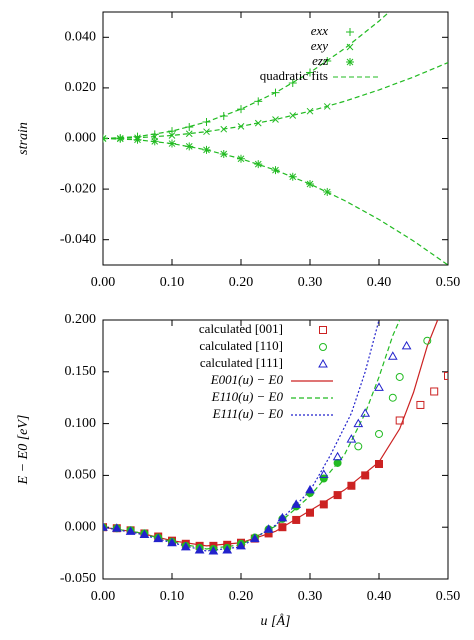  I want to click on legend-label: calculated [111], so click(241, 362).